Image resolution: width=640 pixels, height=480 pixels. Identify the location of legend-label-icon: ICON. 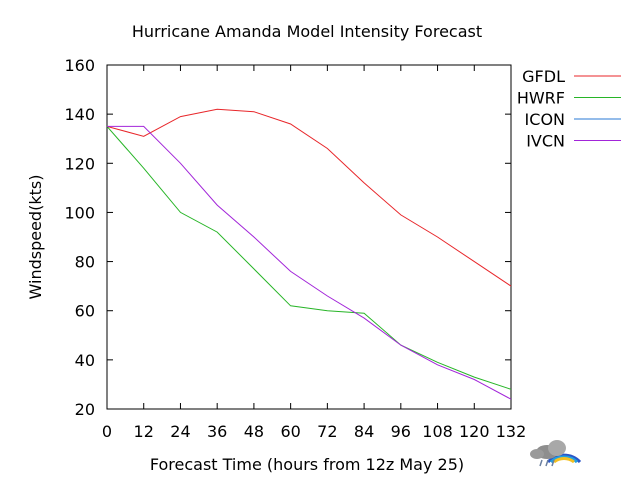
(545, 119).